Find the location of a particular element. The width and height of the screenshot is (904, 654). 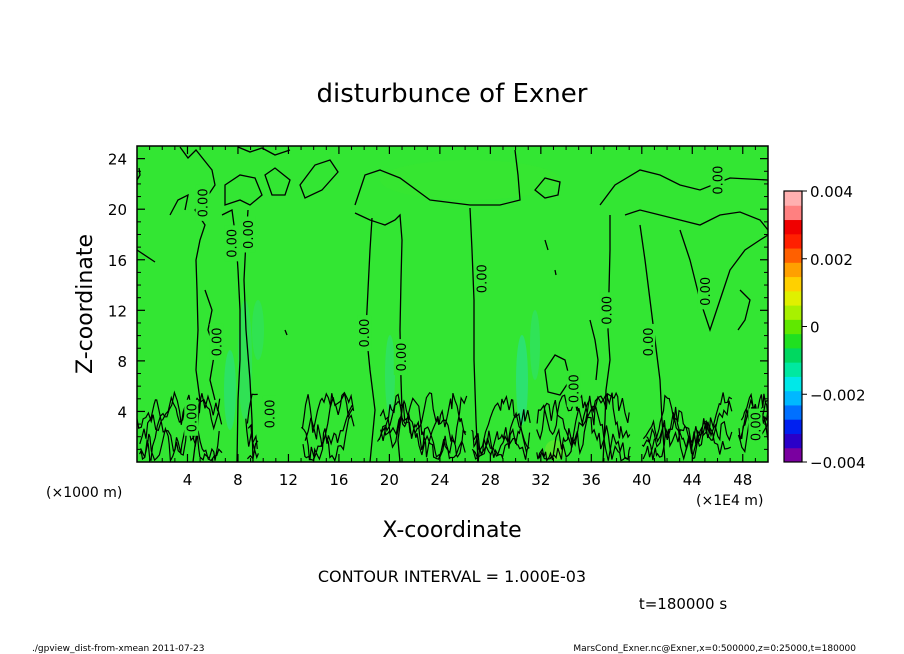

x-unit-right: (×1E4 m) is located at coordinates (729, 501).